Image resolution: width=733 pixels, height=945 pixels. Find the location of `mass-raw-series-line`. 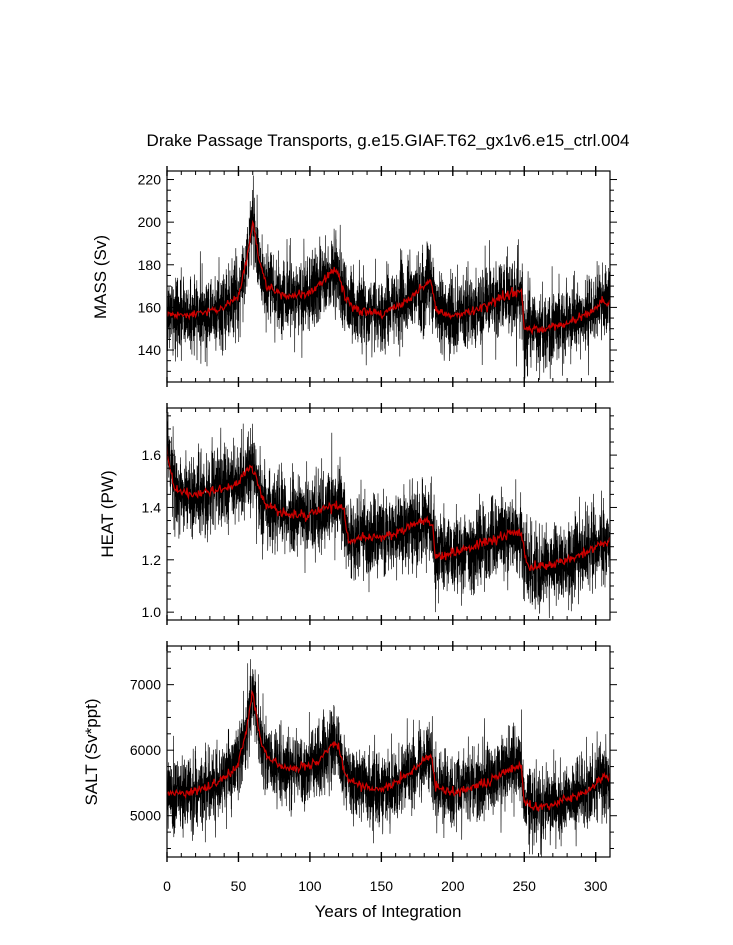

mass-raw-series-line is located at coordinates (388, 278).